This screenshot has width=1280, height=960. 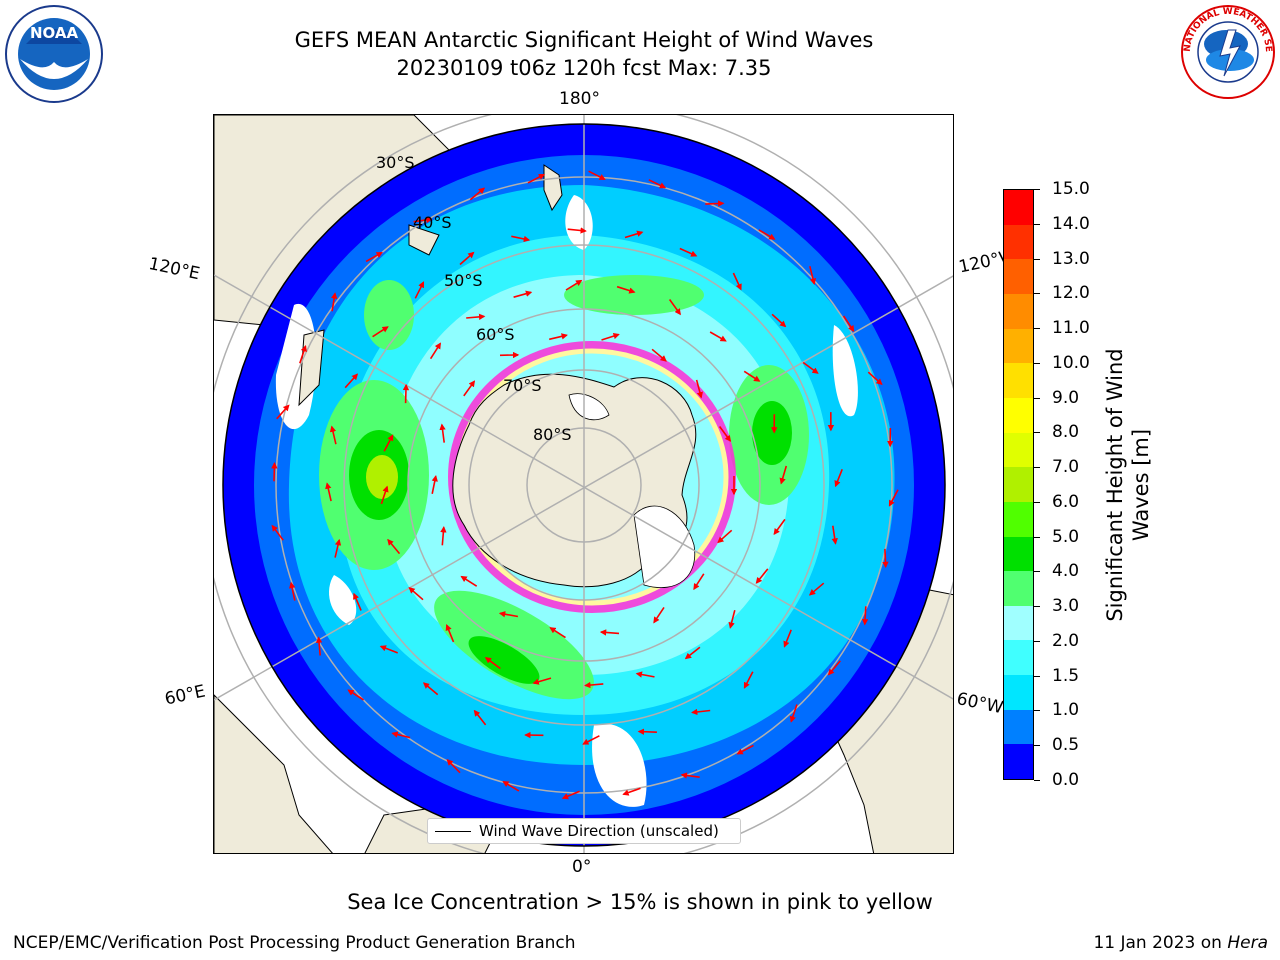 I want to click on colorbar-tick-label: 0.5, so click(x=1066, y=745).